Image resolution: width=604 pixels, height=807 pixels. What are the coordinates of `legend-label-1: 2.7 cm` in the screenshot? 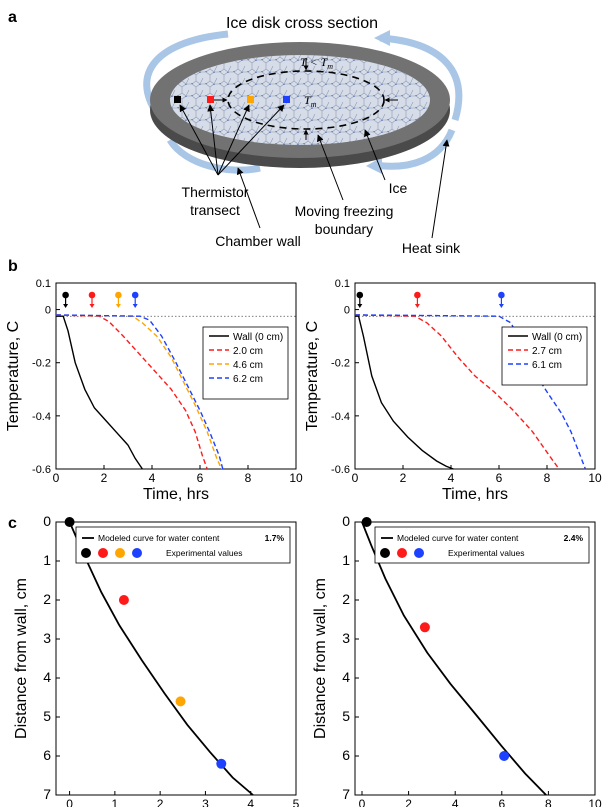 It's located at (547, 351).